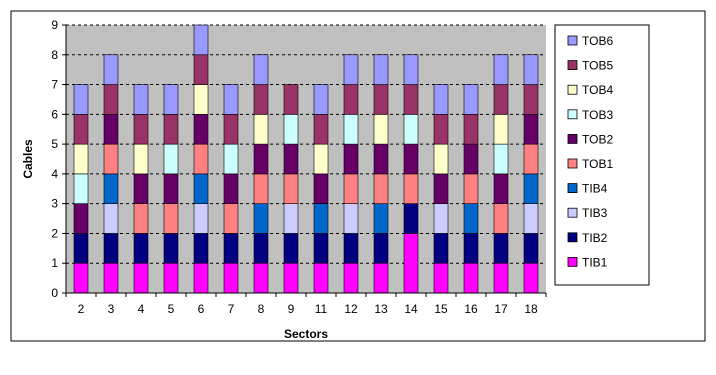 The height and width of the screenshot is (375, 716). I want to click on legend-swatch-tob4, so click(572, 89).